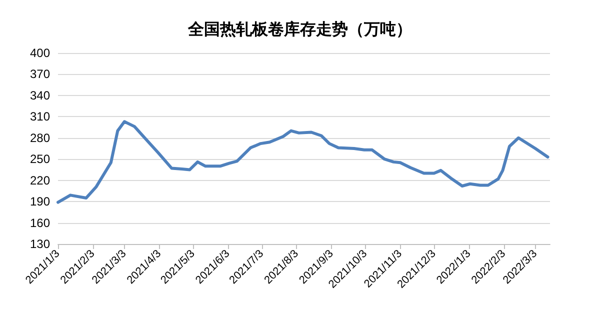 The width and height of the screenshot is (600, 330). What do you see at coordinates (40, 53) in the screenshot?
I see `y-tick-label: 400` at bounding box center [40, 53].